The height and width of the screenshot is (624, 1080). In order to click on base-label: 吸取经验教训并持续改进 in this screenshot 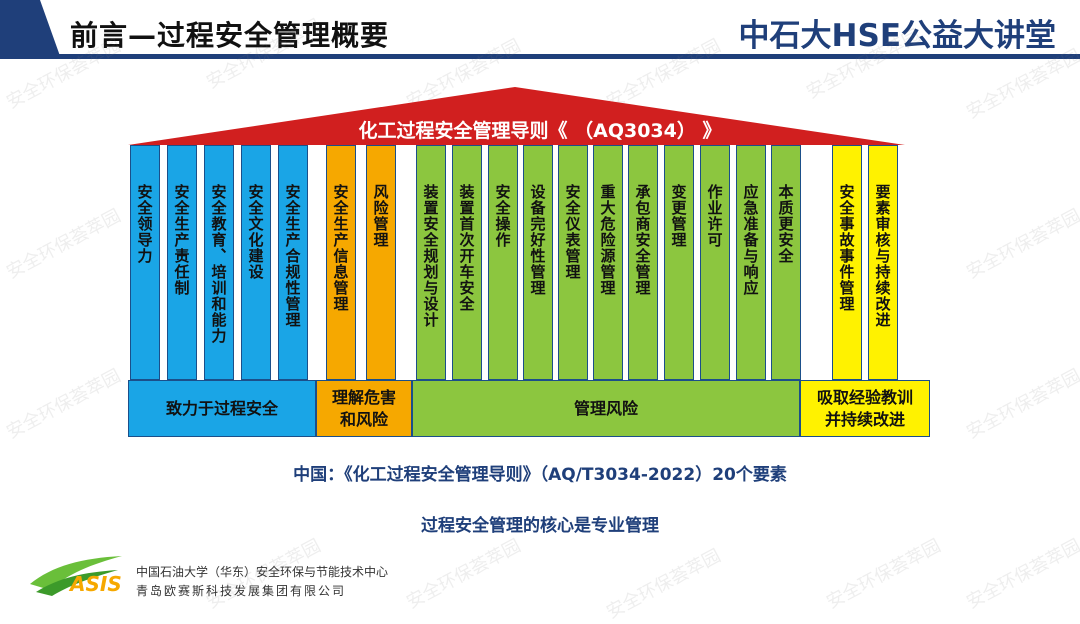, I will do `click(864, 408)`.